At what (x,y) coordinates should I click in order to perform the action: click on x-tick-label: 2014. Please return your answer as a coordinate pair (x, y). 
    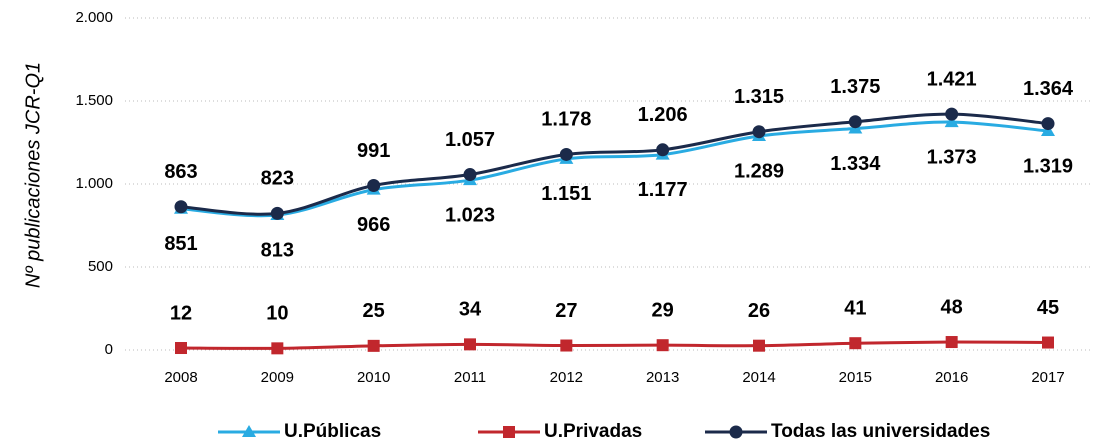
    Looking at the image, I should click on (758, 377).